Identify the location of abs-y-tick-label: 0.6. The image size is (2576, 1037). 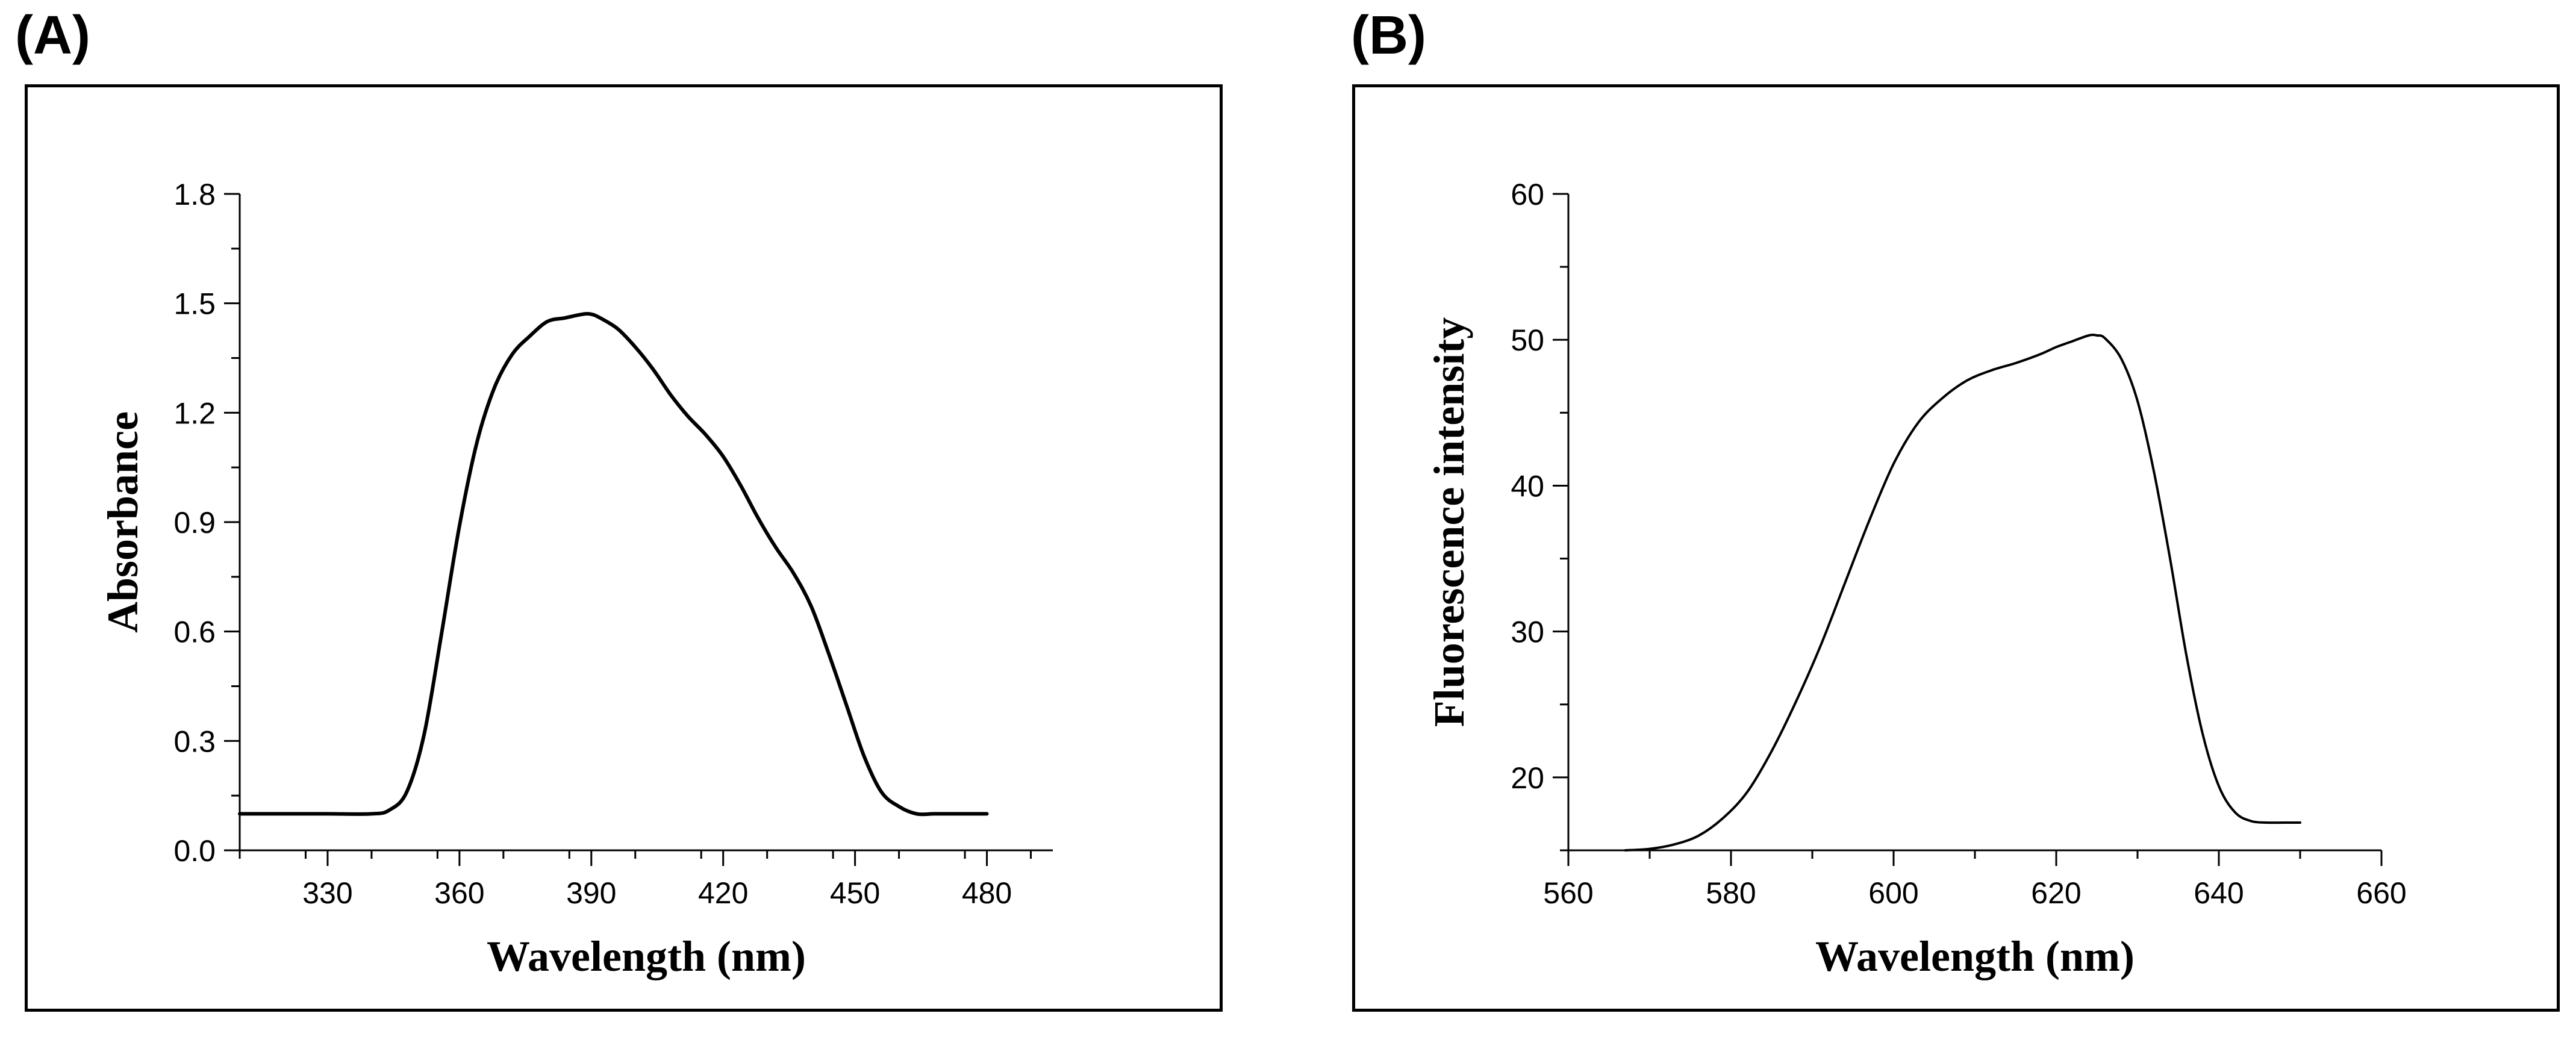
(194, 632).